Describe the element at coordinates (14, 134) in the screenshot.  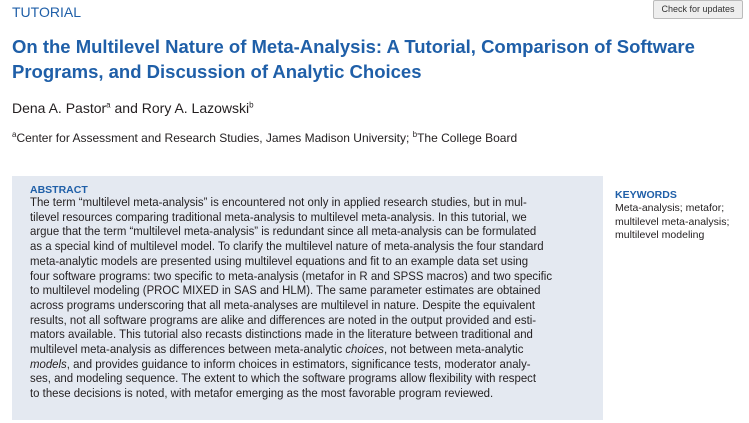
I see `affiliation-mark: a` at that location.